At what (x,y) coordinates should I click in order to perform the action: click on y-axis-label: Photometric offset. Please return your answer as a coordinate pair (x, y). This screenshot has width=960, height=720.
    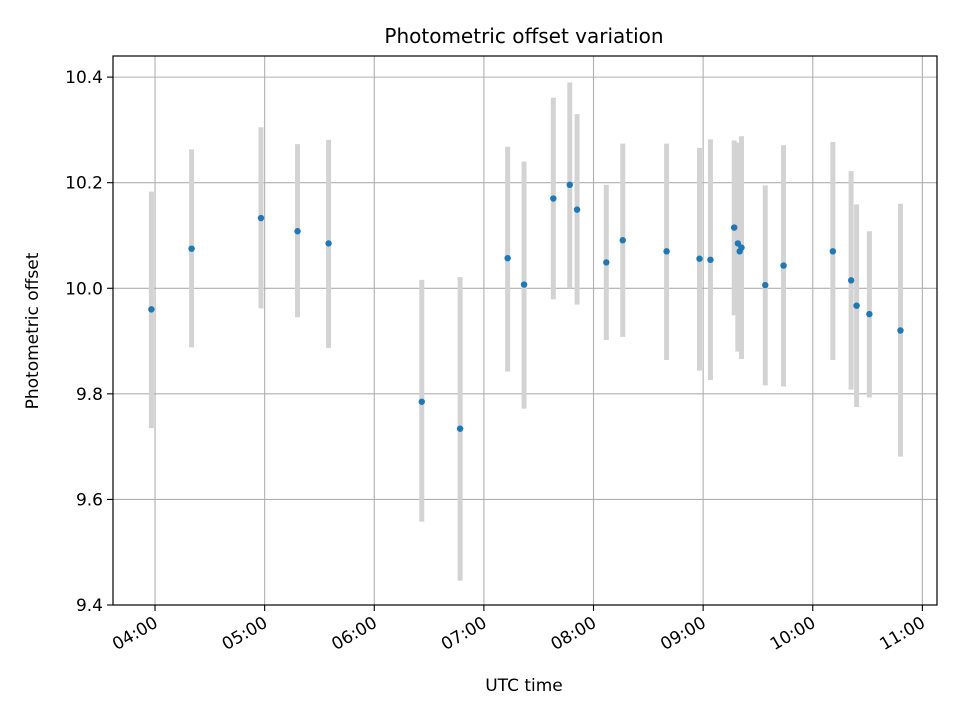
    Looking at the image, I should click on (33, 330).